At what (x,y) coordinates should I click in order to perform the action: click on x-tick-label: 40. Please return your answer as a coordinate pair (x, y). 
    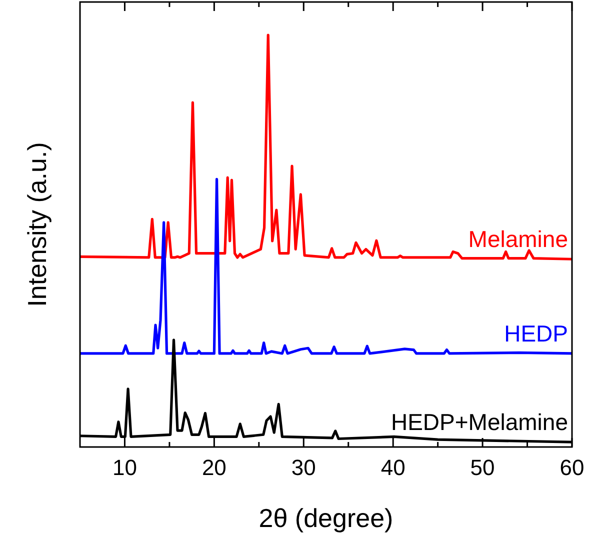
    Looking at the image, I should click on (393, 467).